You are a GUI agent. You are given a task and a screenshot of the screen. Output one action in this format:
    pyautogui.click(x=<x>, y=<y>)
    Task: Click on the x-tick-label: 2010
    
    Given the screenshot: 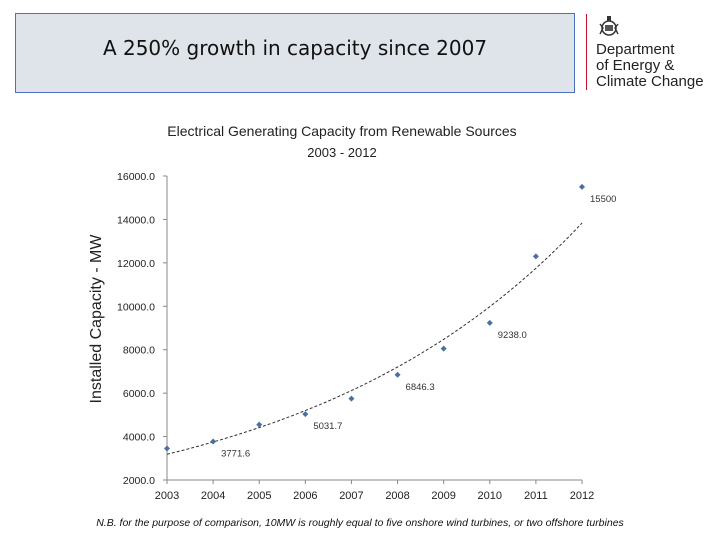 What is the action you would take?
    pyautogui.click(x=490, y=496)
    